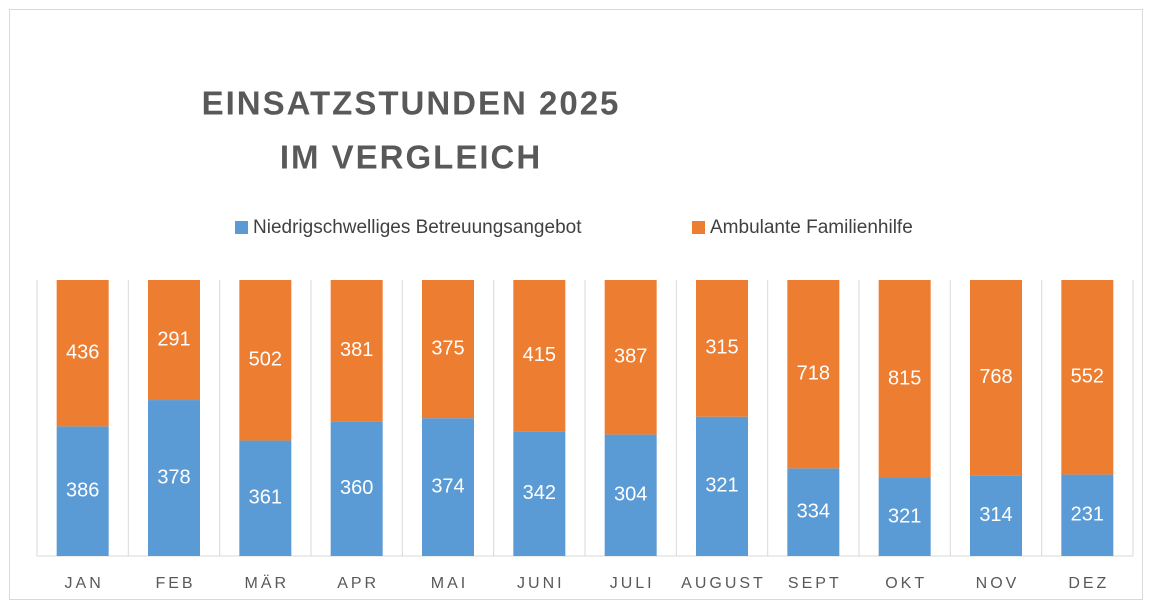 The height and width of the screenshot is (608, 1152). I want to click on data-label: 415, so click(539, 355).